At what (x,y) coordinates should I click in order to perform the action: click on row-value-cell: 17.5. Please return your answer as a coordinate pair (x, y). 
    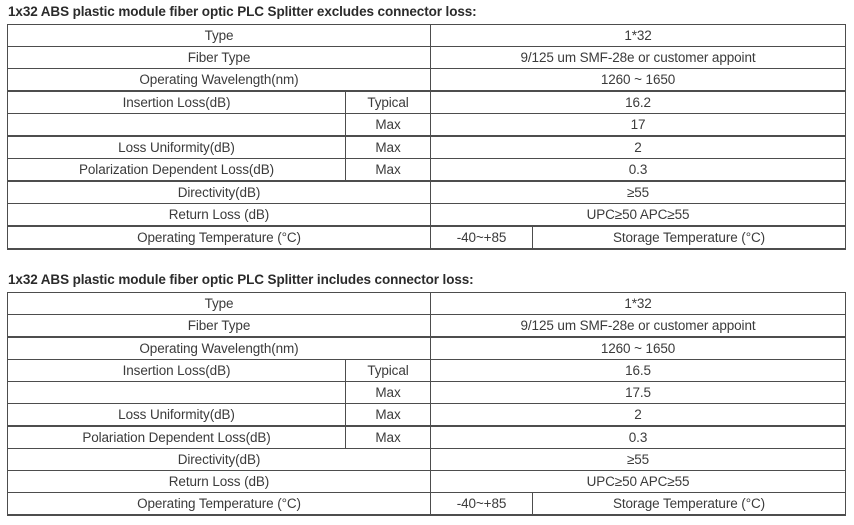
    Looking at the image, I should click on (638, 392).